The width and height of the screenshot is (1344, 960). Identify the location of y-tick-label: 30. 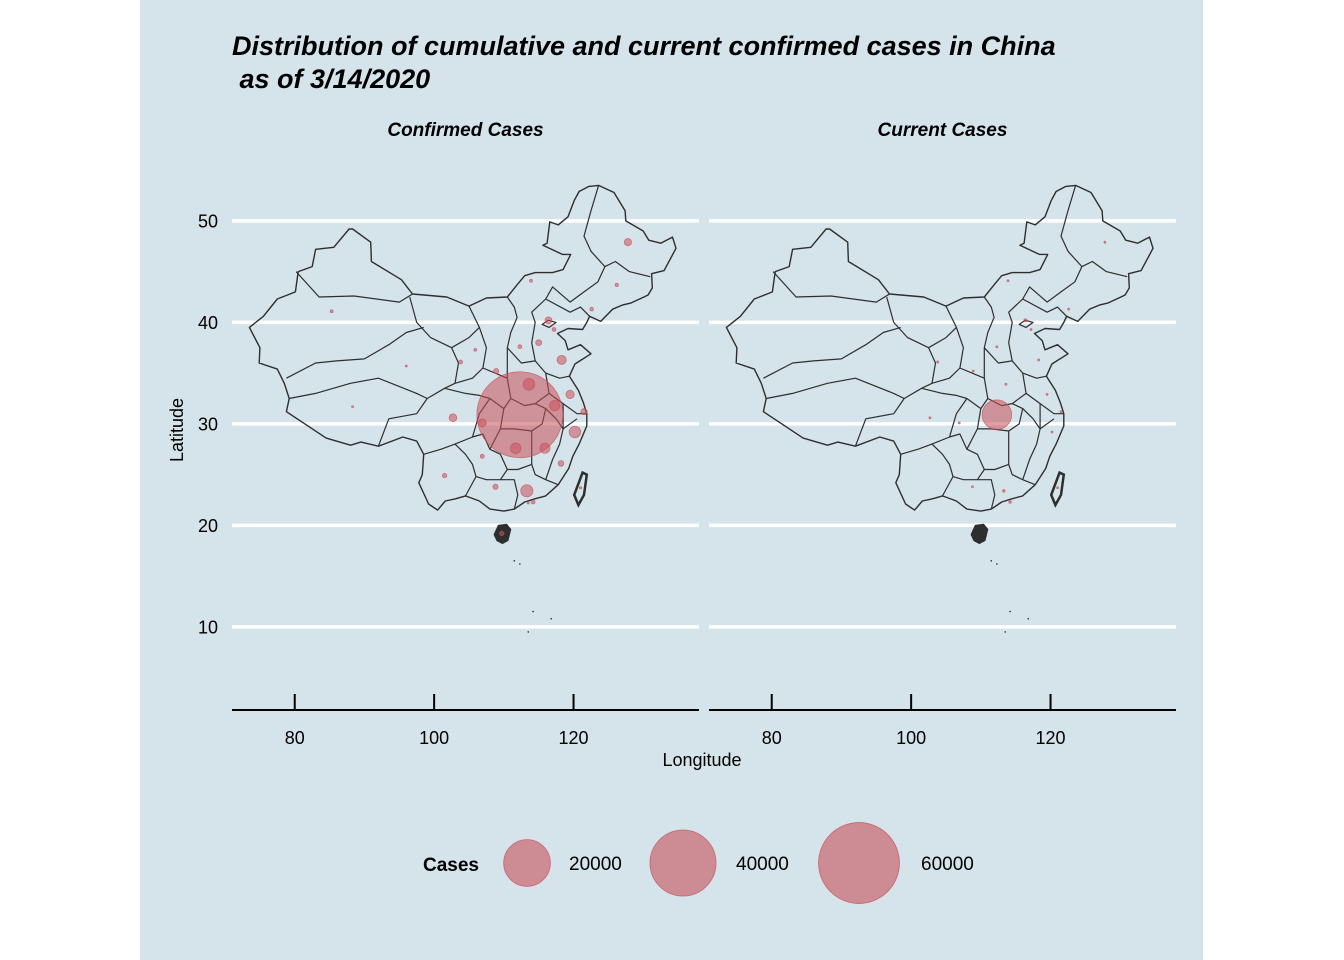
(208, 424).